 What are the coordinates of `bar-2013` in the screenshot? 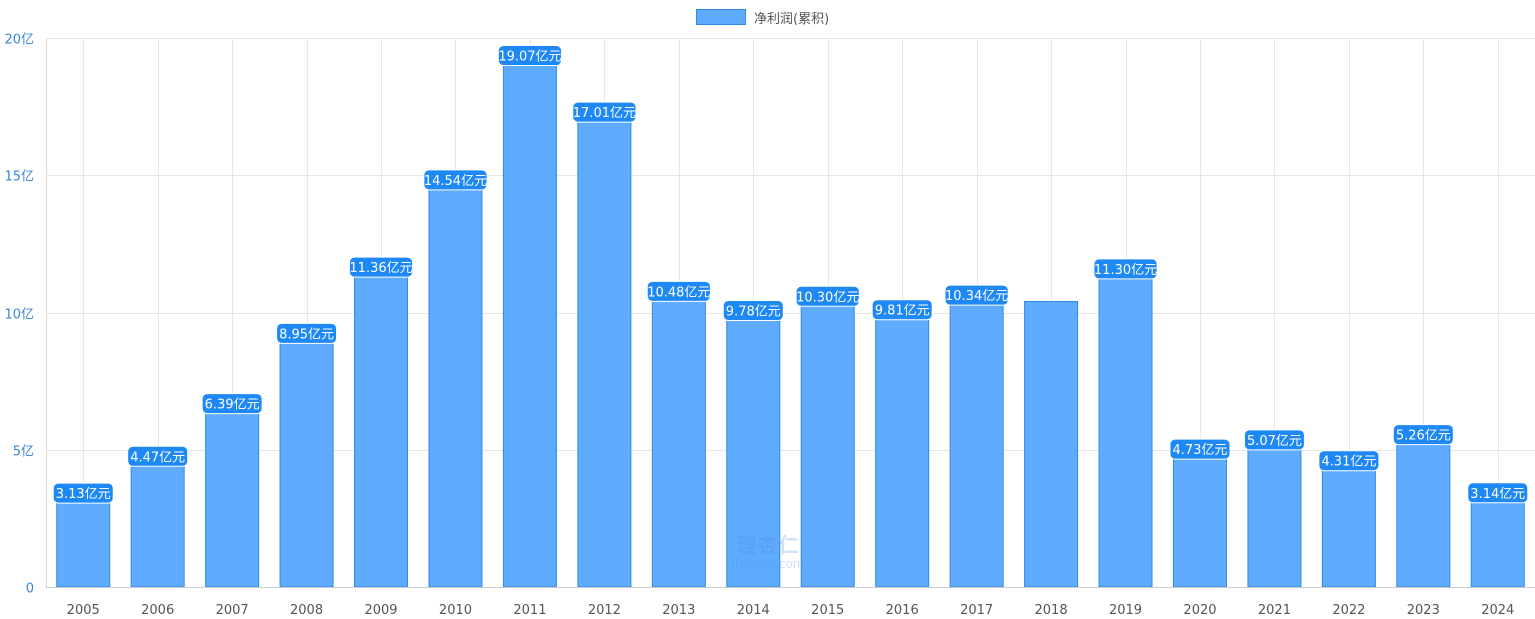 It's located at (678, 443).